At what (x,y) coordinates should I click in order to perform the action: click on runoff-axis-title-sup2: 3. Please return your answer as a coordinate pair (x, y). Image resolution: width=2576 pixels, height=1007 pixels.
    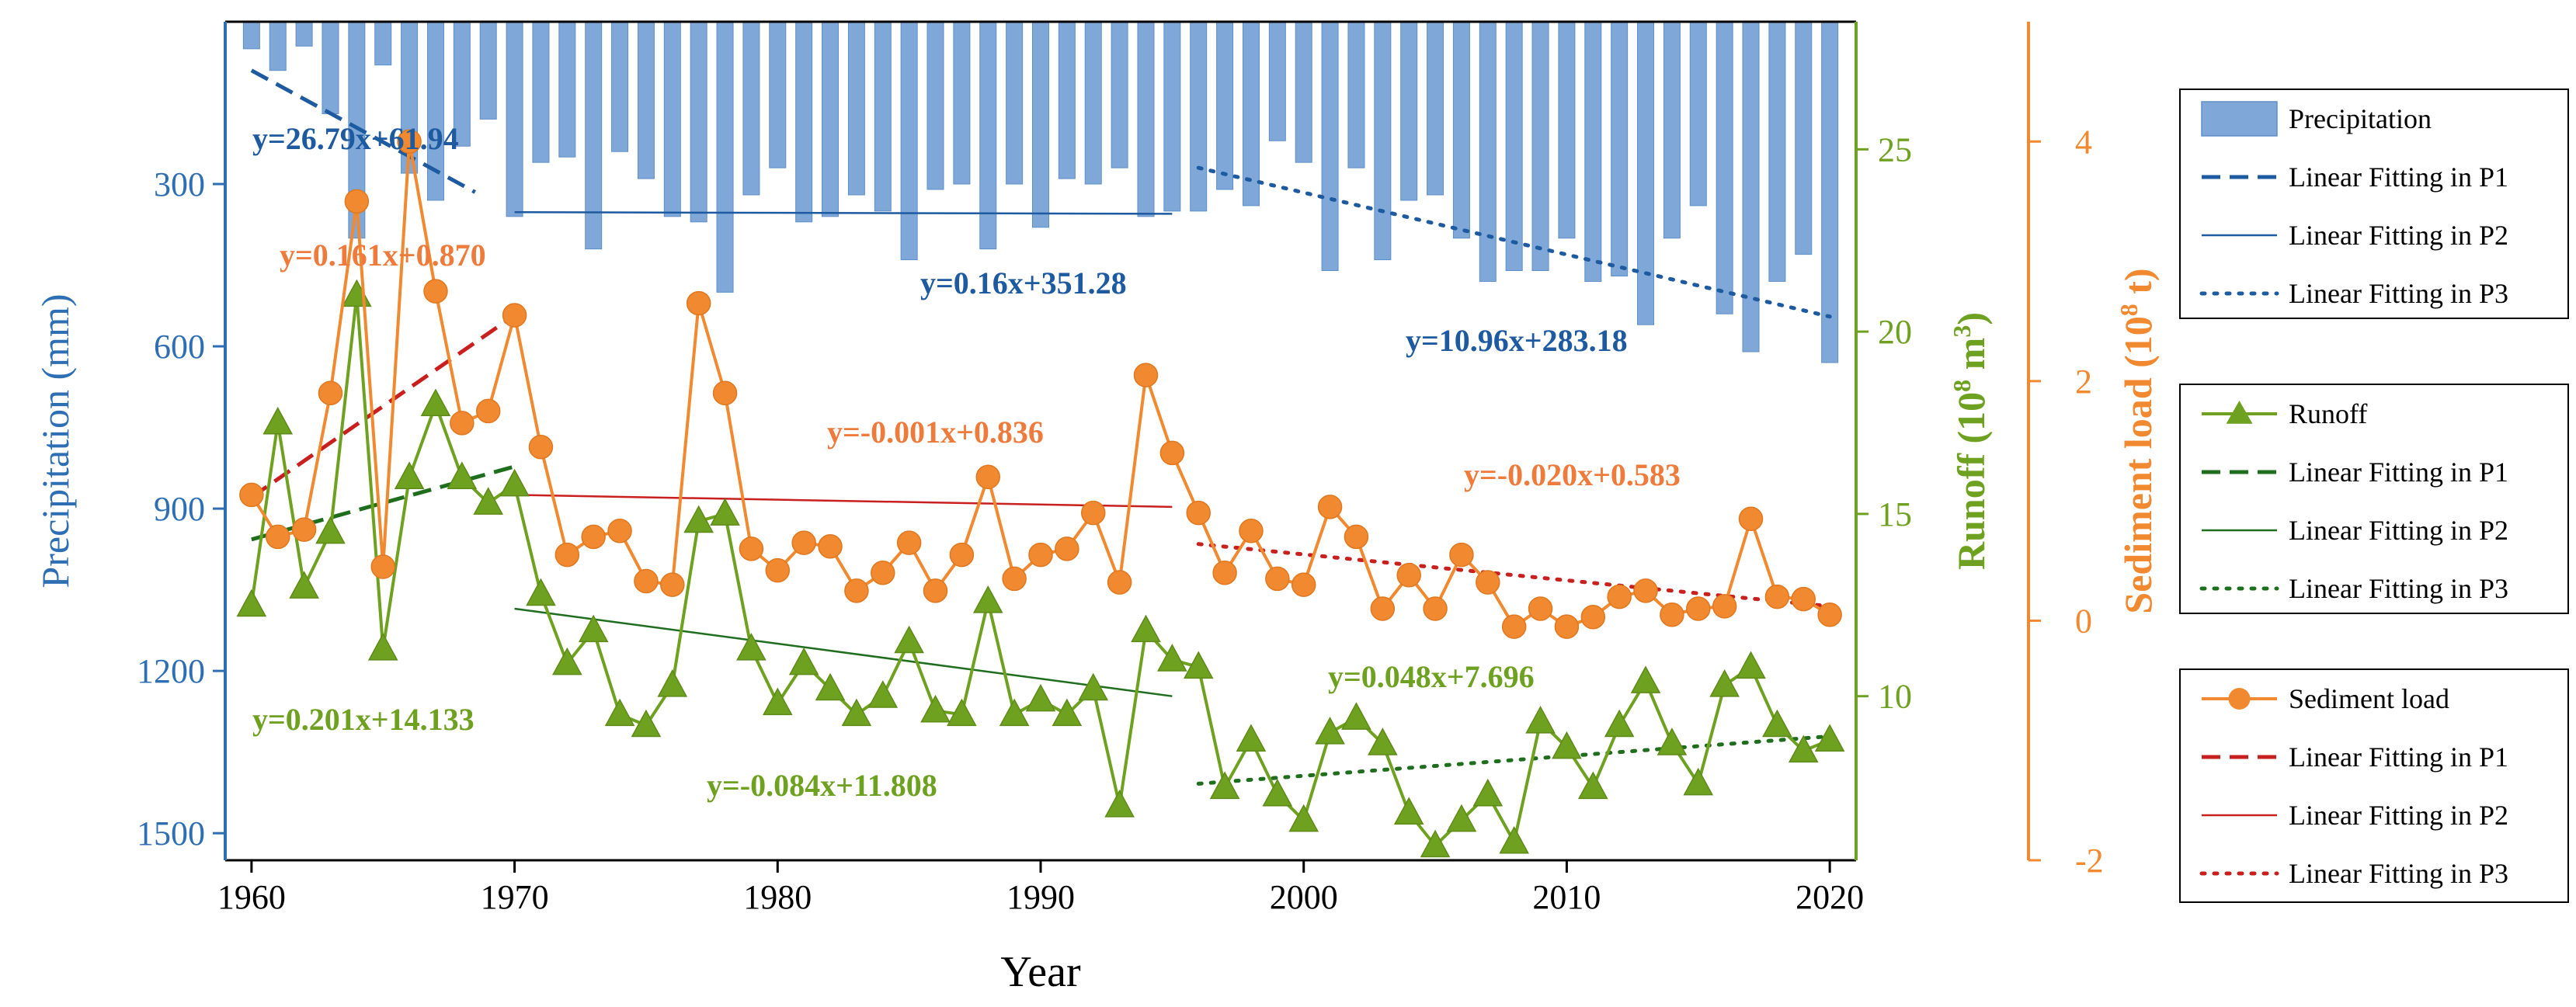
    Looking at the image, I should click on (1962, 331).